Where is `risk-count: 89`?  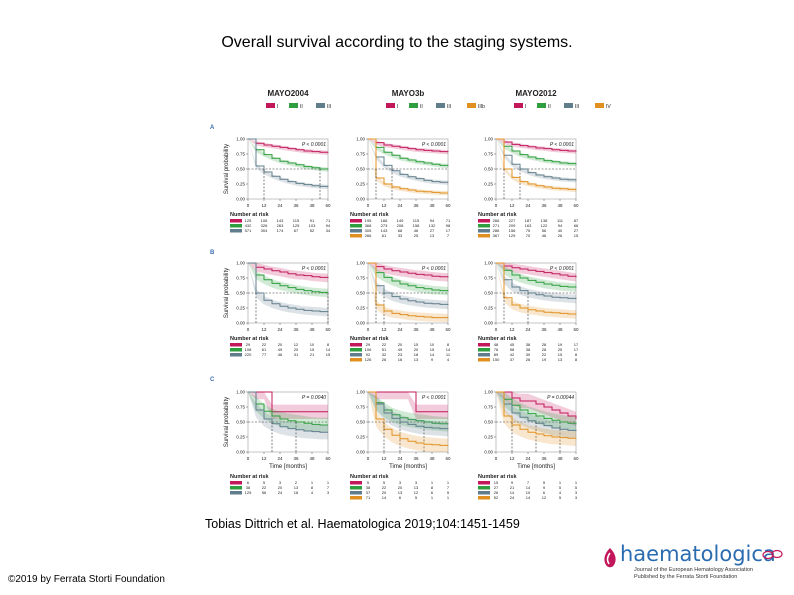 risk-count: 89 is located at coordinates (496, 354).